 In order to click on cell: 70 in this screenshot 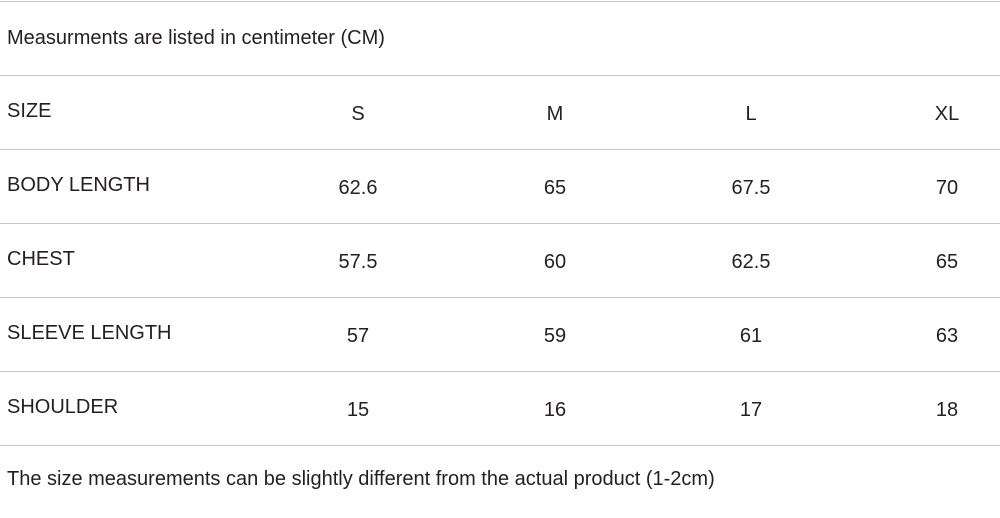, I will do `click(947, 188)`.